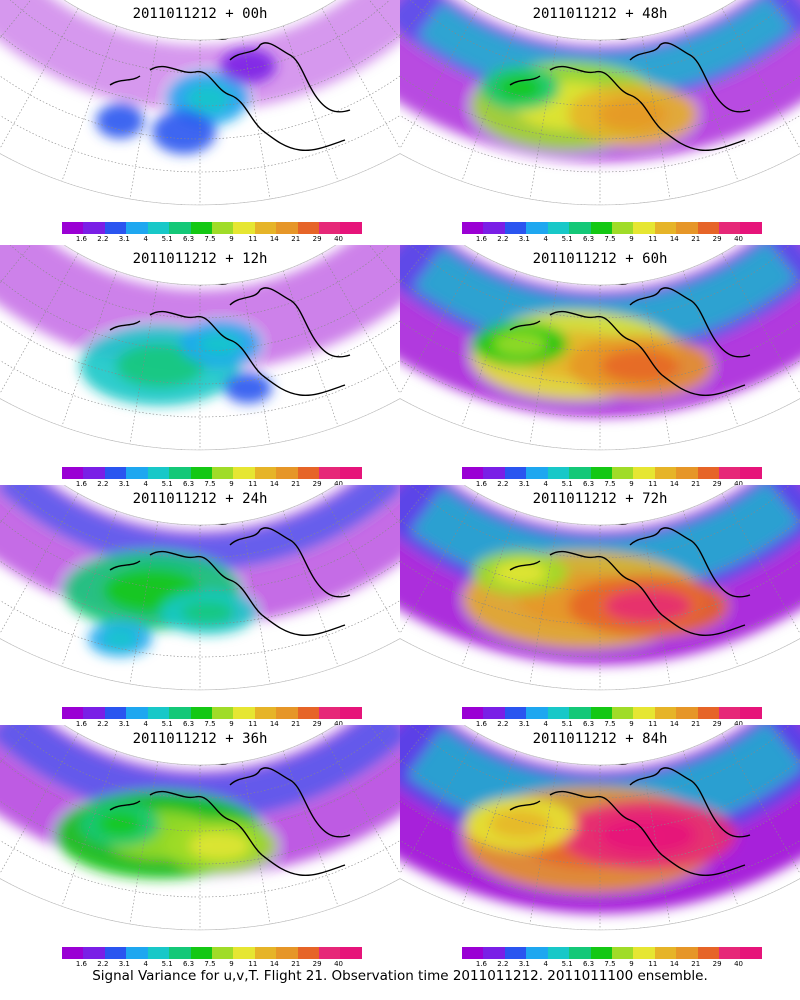 This screenshot has height=1000, width=800. I want to click on panel-title: 2011011212 + 36h, so click(200, 739).